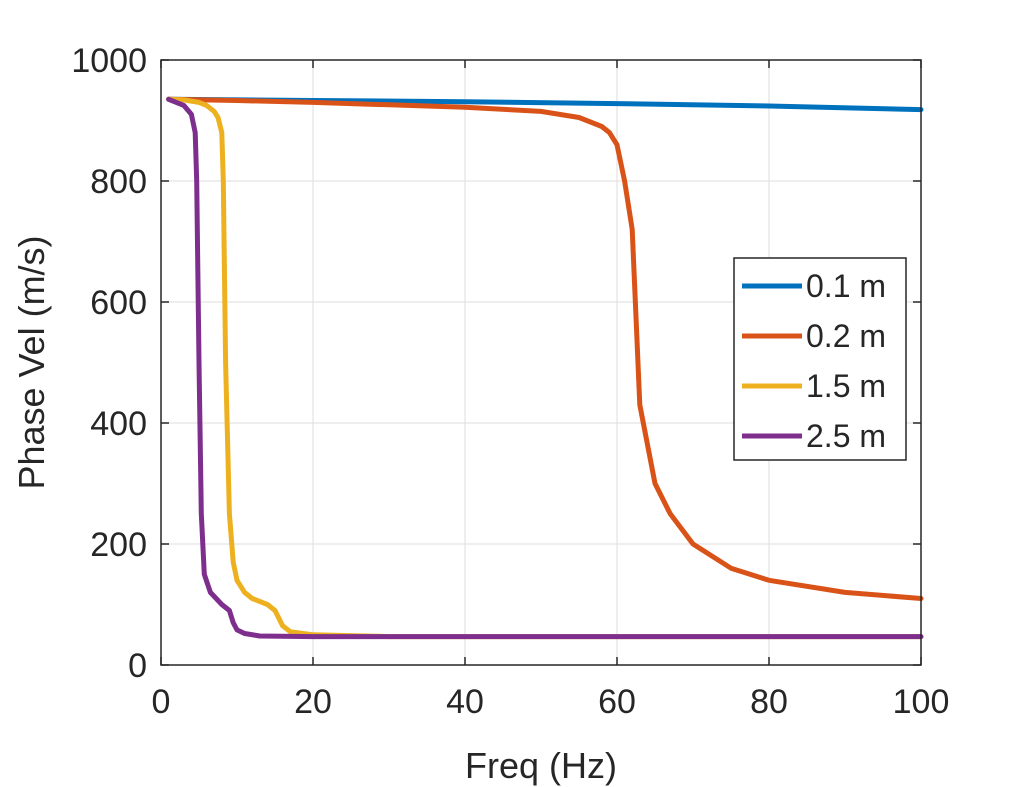 Image resolution: width=1018 pixels, height=787 pixels. Describe the element at coordinates (541, 765) in the screenshot. I see `x-axis-label: Freq (Hz)` at that location.